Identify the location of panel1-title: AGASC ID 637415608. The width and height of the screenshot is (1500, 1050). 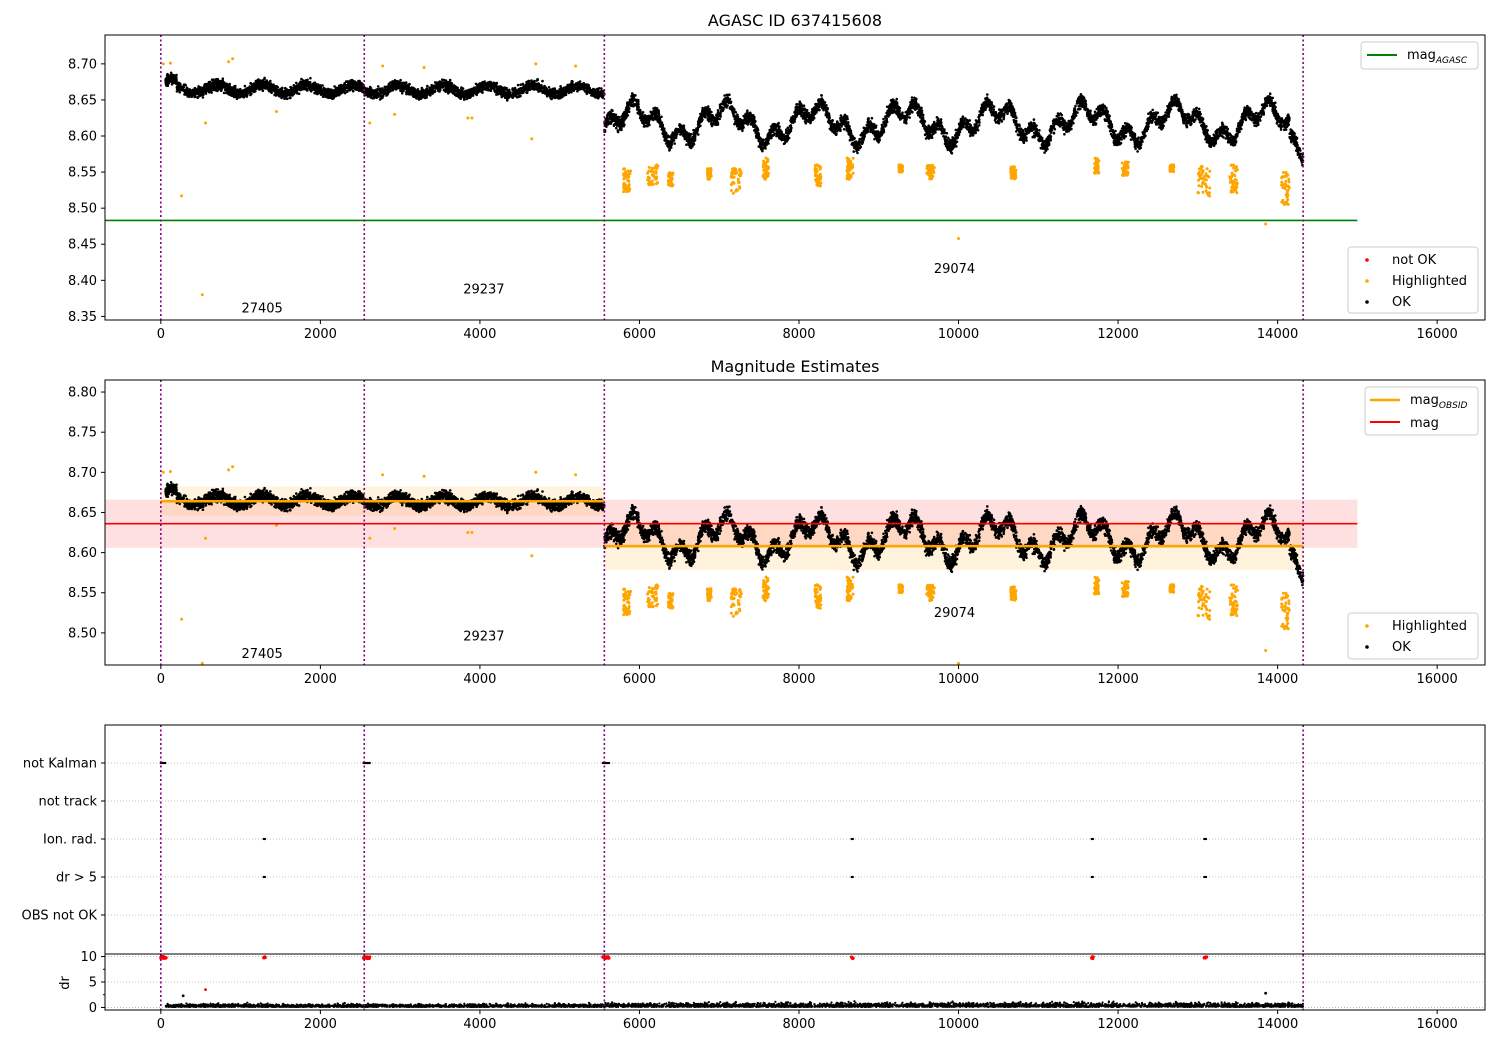
(795, 20).